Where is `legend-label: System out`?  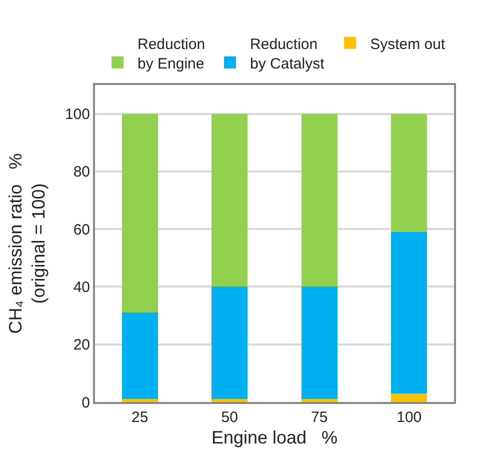
legend-label: System out is located at coordinates (408, 44).